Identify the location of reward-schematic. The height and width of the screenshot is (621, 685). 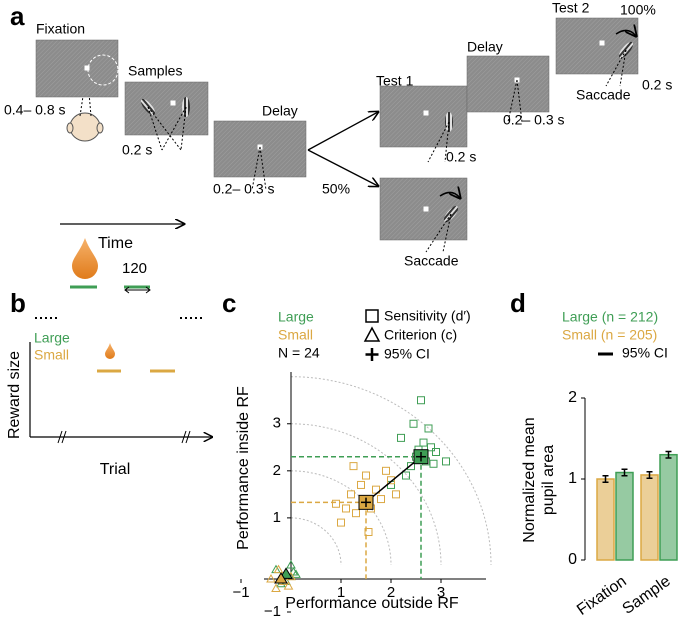
(120, 341).